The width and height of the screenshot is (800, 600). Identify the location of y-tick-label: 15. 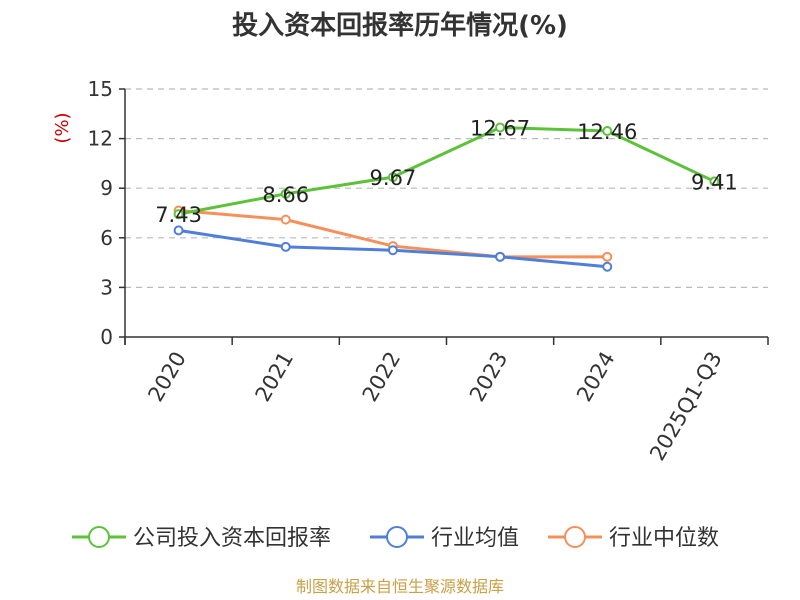
(100, 89).